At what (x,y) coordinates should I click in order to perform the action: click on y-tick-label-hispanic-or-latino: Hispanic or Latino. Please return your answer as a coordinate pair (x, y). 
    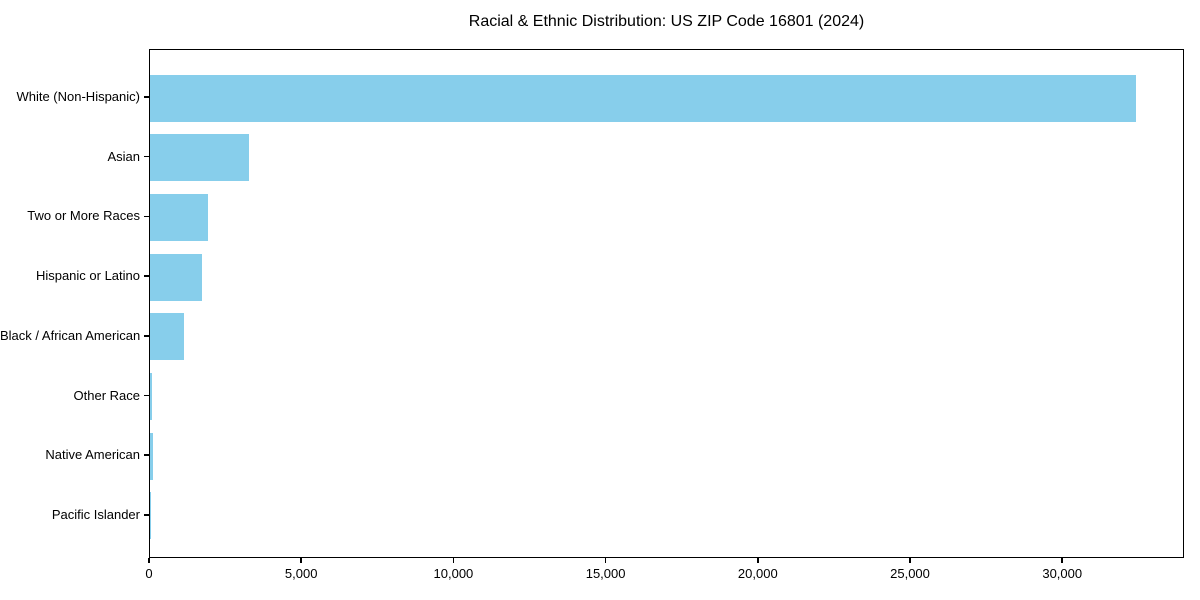
    Looking at the image, I should click on (87, 276).